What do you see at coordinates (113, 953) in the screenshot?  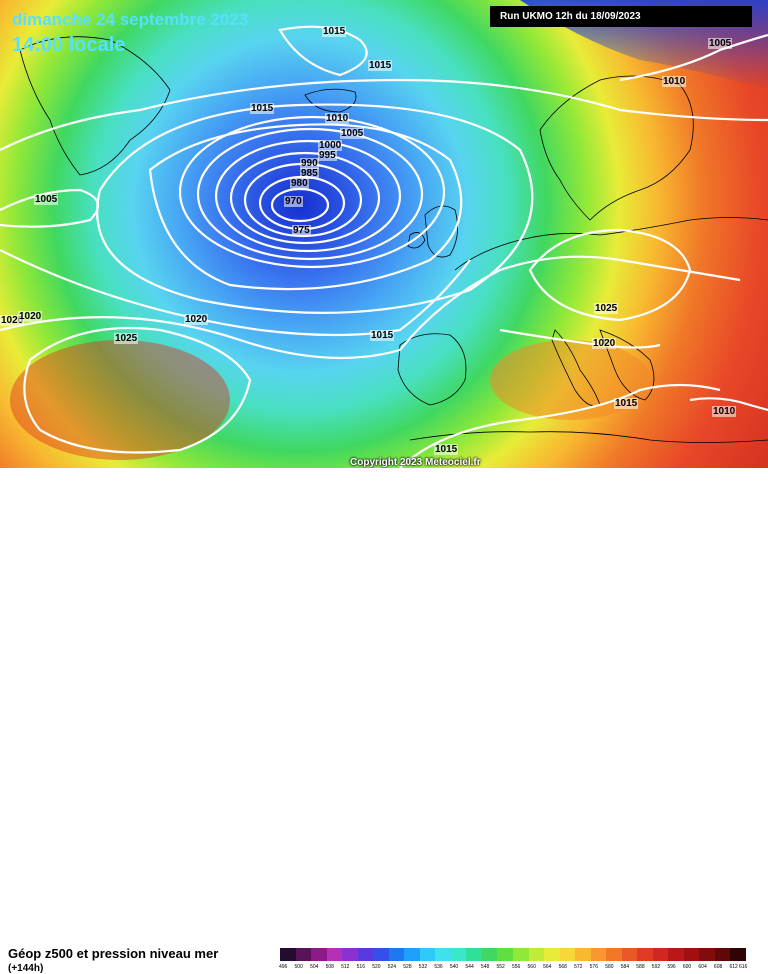 I see `field-description: Géop z500 et pression niveau mer` at bounding box center [113, 953].